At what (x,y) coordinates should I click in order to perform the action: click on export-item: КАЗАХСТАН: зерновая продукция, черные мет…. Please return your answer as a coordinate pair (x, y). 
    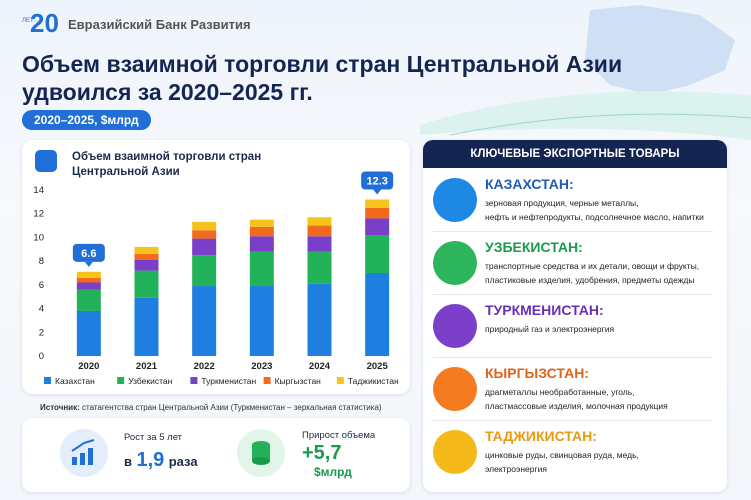
    Looking at the image, I should click on (573, 205).